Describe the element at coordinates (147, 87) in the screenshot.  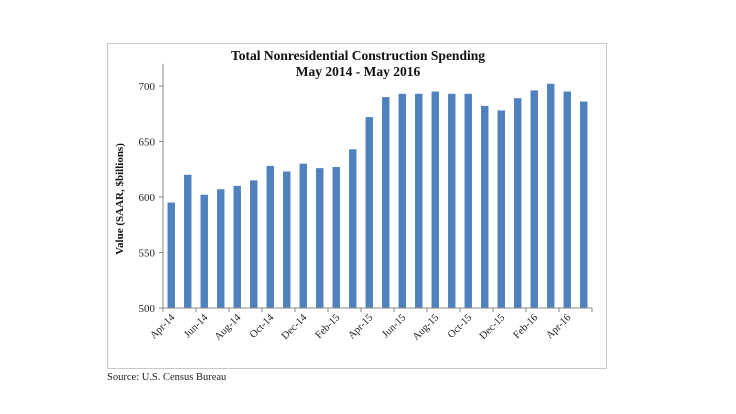
I see `y-tick-label: 700` at that location.